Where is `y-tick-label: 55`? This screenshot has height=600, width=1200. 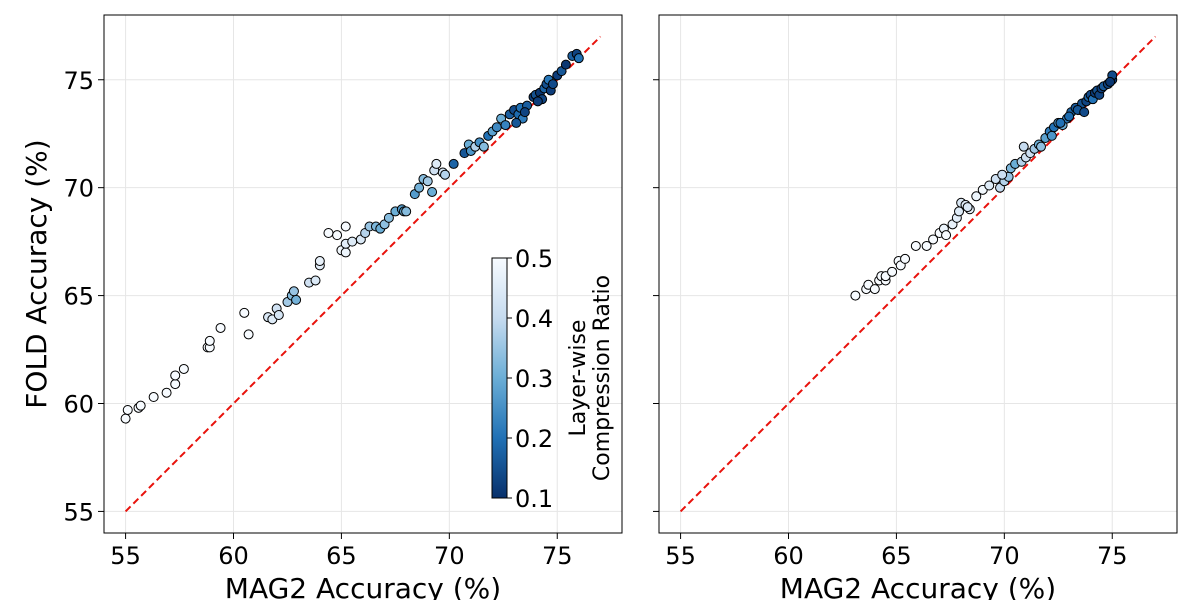 y-tick-label: 55 is located at coordinates (78, 512).